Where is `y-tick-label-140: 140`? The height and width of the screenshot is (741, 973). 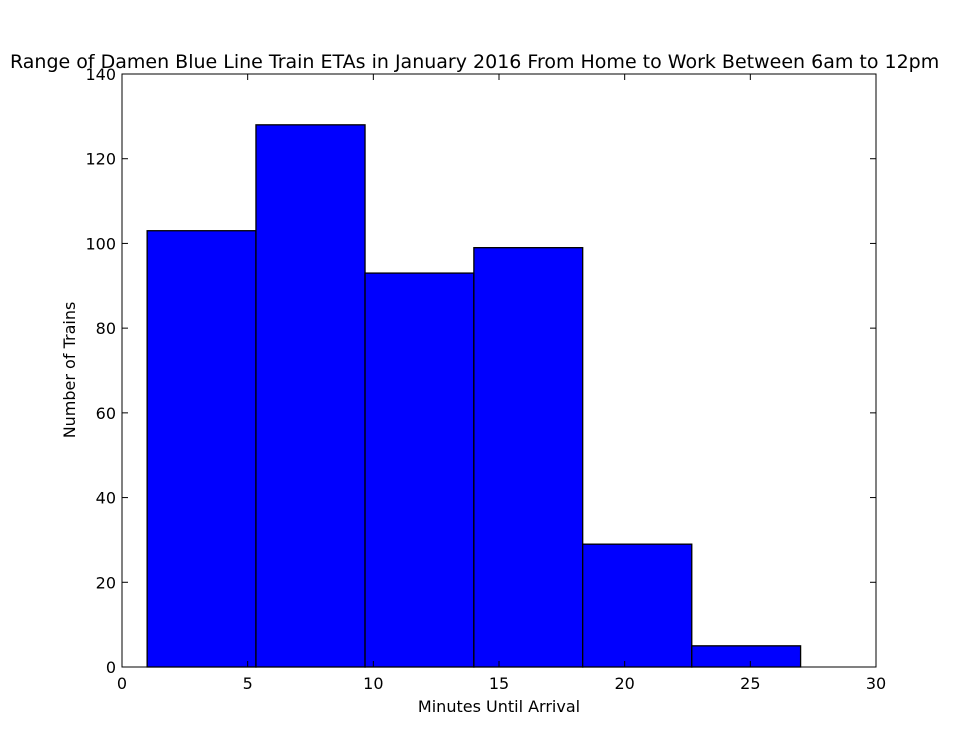
y-tick-label-140: 140 is located at coordinates (100, 74).